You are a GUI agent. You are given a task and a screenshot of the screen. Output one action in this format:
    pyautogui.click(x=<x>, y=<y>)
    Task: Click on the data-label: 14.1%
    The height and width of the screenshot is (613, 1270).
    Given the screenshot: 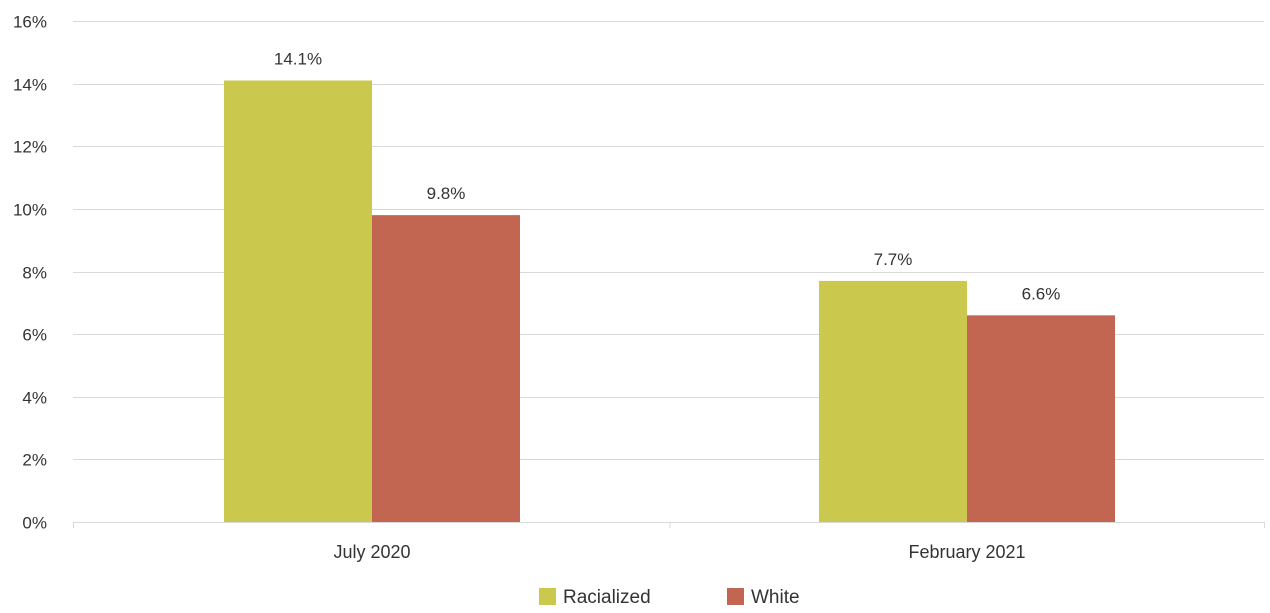 What is the action you would take?
    pyautogui.click(x=298, y=58)
    